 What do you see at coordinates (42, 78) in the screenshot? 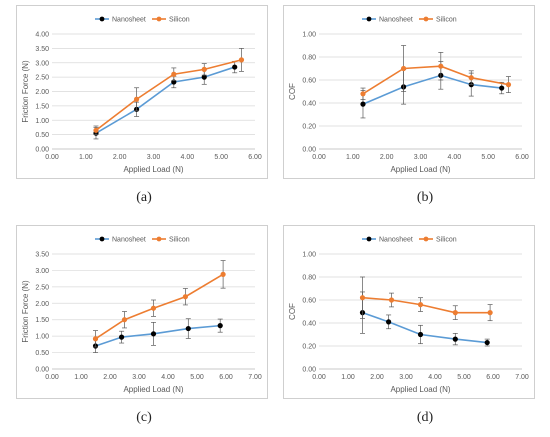
I see `y-tick-label: 2.50` at bounding box center [42, 78].